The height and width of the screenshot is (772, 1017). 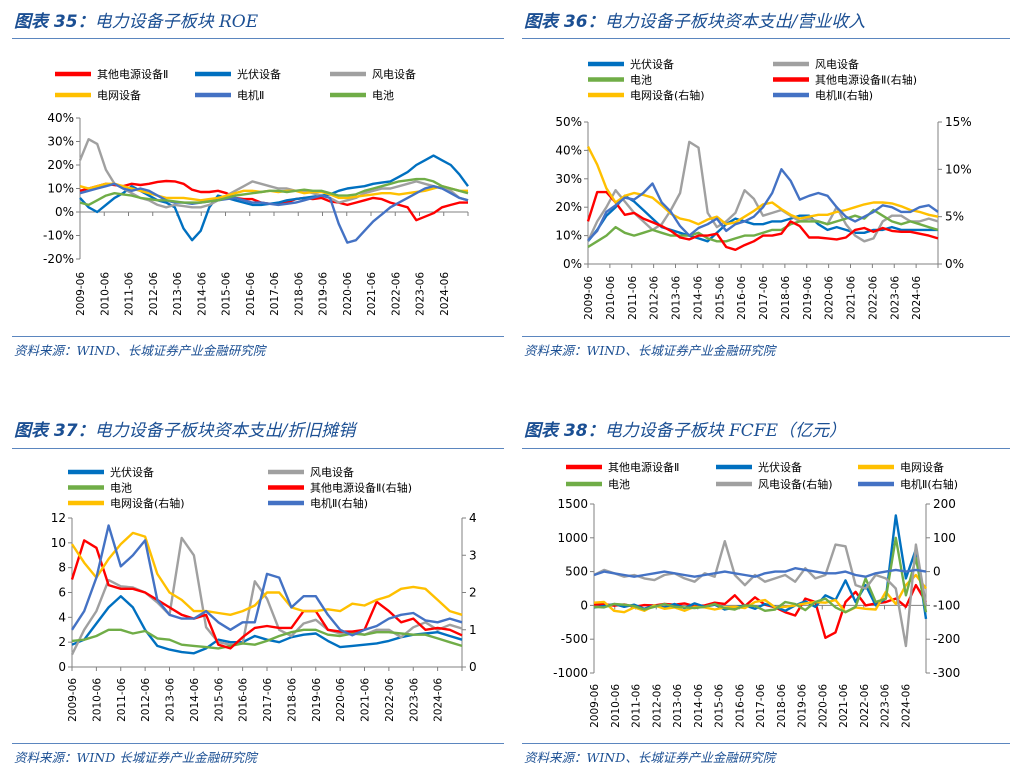 What do you see at coordinates (774, 484) in the screenshot?
I see `legend-item: 风电设备(右轴)` at bounding box center [774, 484].